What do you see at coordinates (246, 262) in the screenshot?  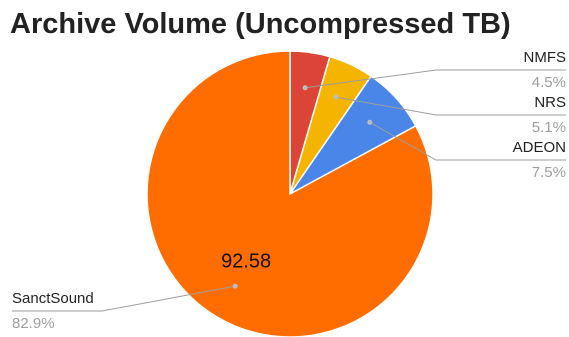 I see `data-label-sanctsound: 92.58` at bounding box center [246, 262].